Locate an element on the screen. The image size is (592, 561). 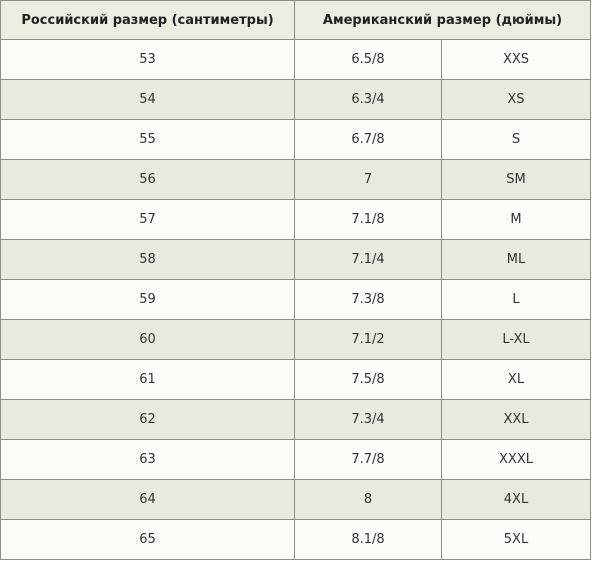
cell-inches: 7.5/8 is located at coordinates (368, 379).